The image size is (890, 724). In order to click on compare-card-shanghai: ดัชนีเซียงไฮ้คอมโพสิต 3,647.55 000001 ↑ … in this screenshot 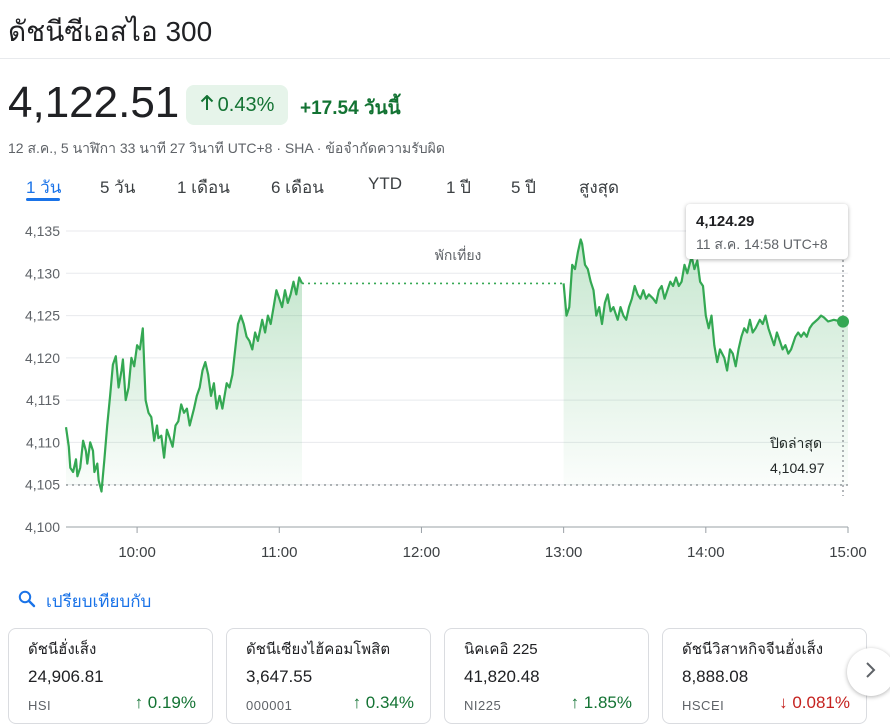, I will do `click(328, 676)`.